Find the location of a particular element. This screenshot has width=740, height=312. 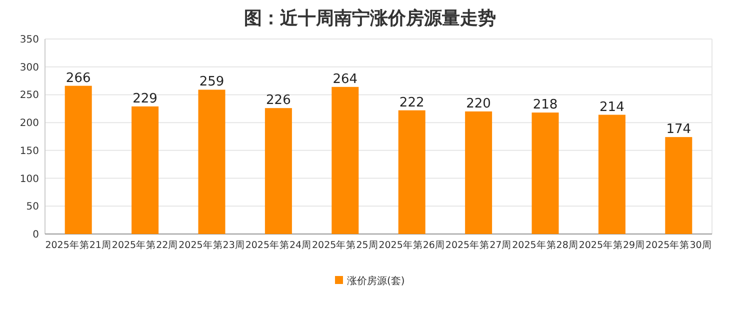

data-label: 259 is located at coordinates (211, 82).